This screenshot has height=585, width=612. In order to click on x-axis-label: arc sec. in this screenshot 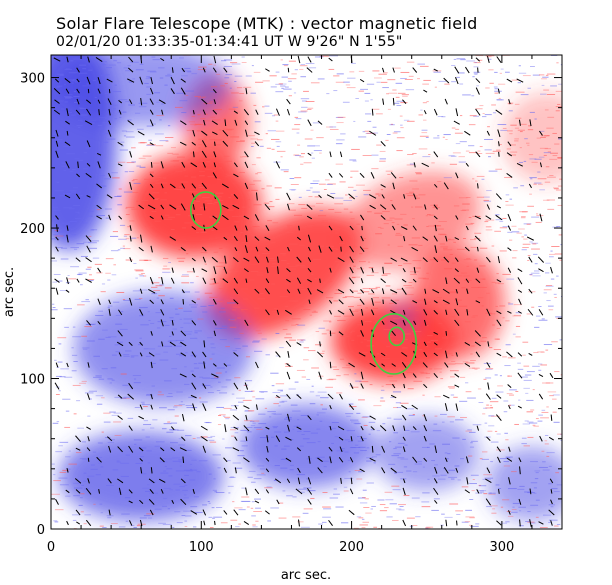, I will do `click(306, 575)`.